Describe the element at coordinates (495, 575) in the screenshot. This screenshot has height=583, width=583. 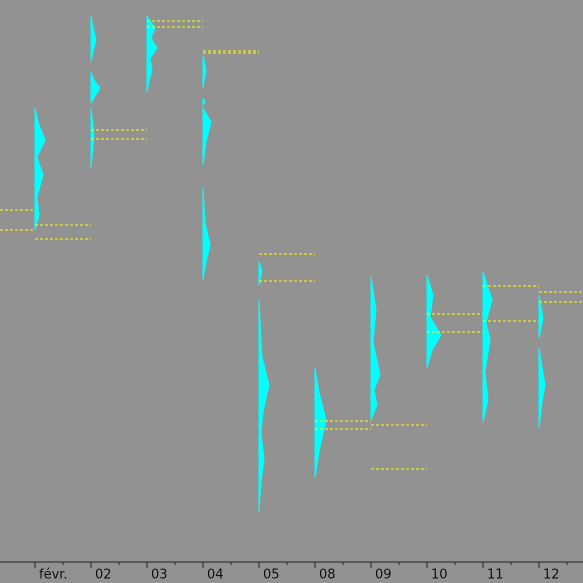
I see `x-tick-label: 11` at that location.